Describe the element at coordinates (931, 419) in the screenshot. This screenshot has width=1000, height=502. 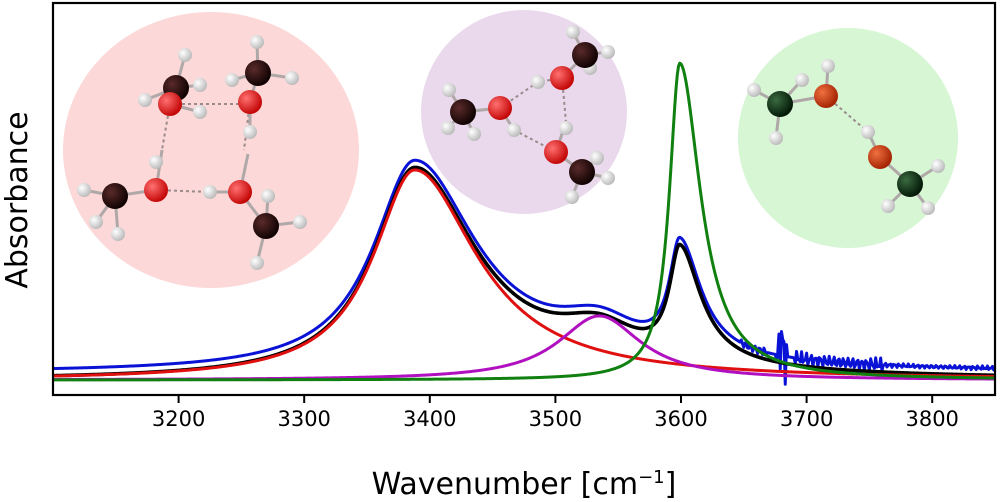
I see `x-tick-label-3800: 3800` at that location.